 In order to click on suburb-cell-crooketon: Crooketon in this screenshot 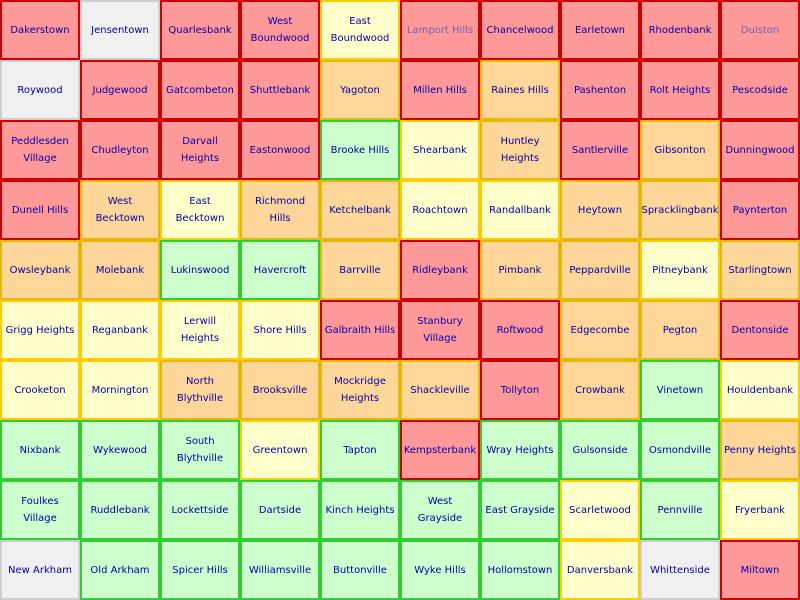, I will do `click(40, 390)`.